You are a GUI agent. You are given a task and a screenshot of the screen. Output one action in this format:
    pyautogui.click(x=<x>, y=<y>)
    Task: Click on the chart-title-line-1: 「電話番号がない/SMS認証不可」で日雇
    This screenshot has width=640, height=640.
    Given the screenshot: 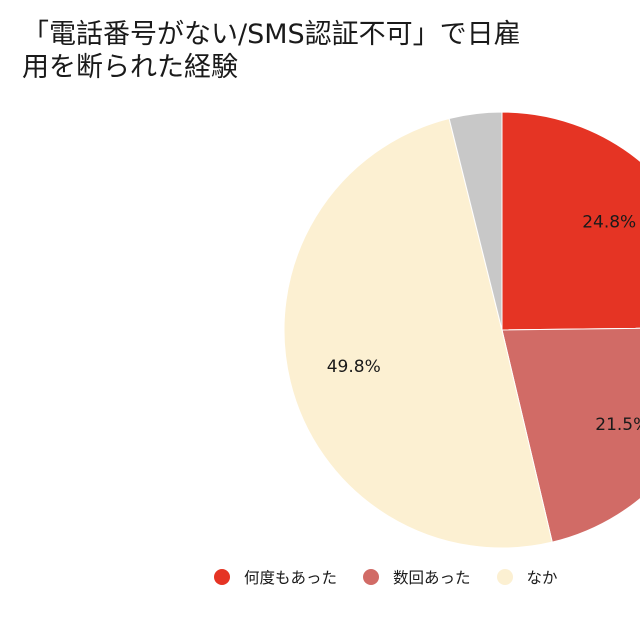 What is the action you would take?
    pyautogui.click(x=271, y=34)
    